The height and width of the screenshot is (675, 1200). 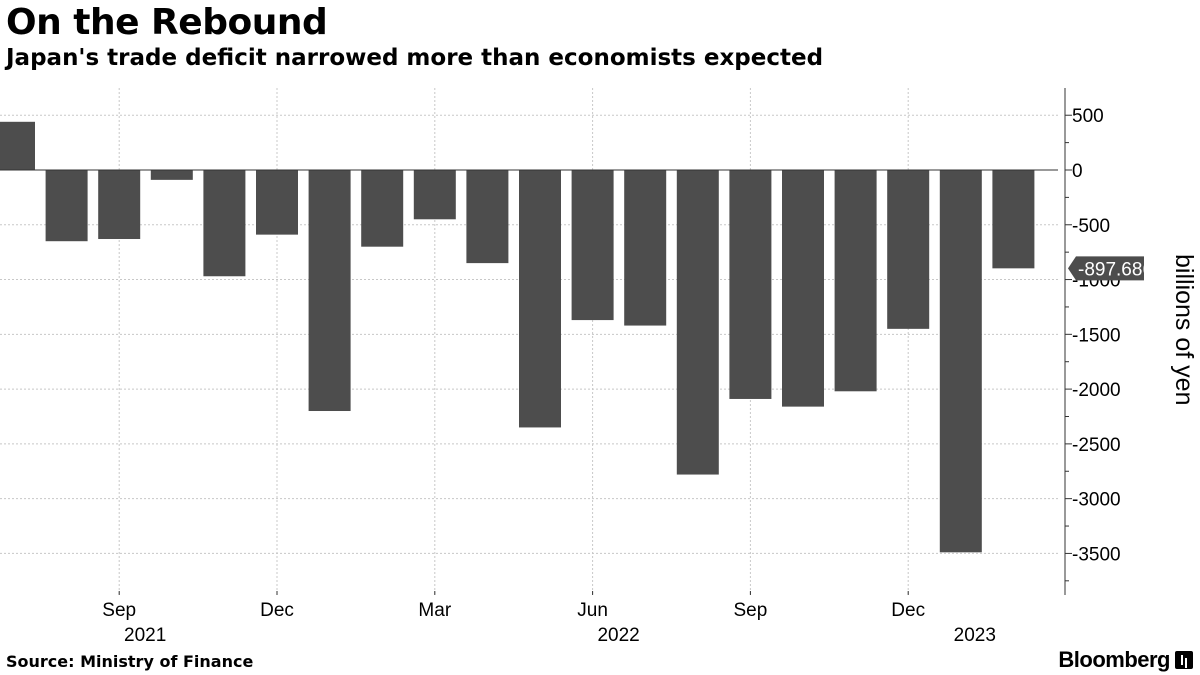 I want to click on x-year-label: 2021, so click(x=145, y=635).